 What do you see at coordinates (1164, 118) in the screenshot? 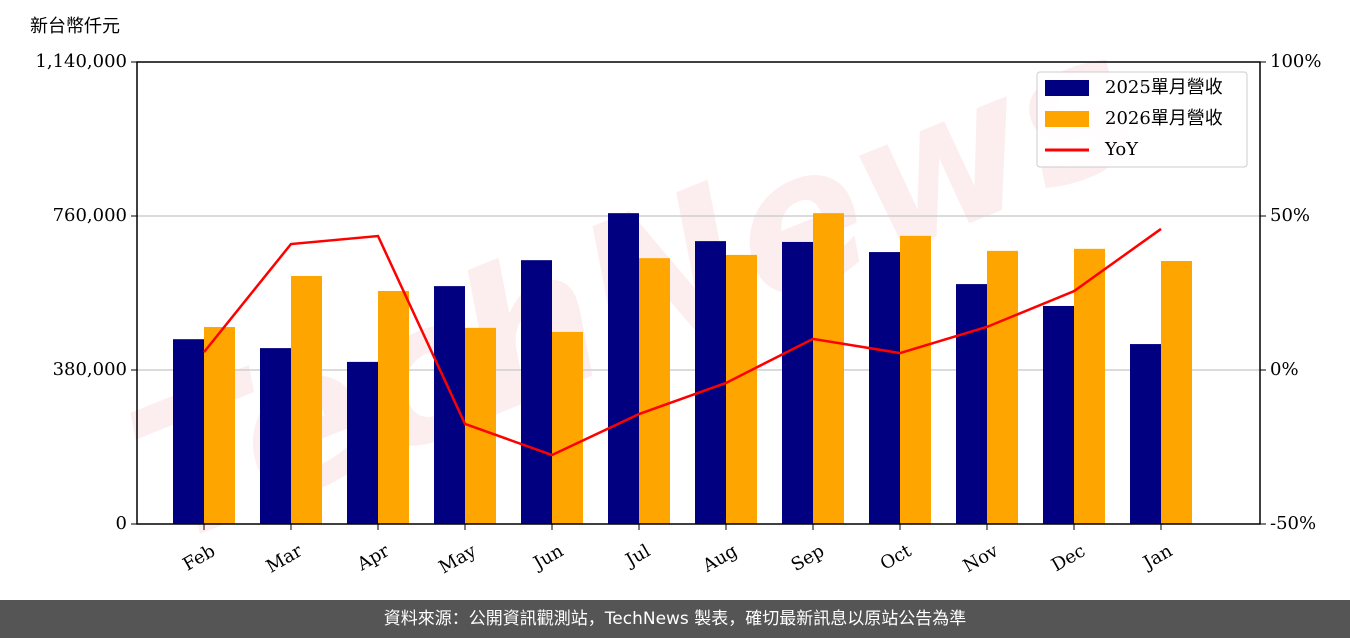
I see `legend-label: 2026單月營收` at bounding box center [1164, 118].